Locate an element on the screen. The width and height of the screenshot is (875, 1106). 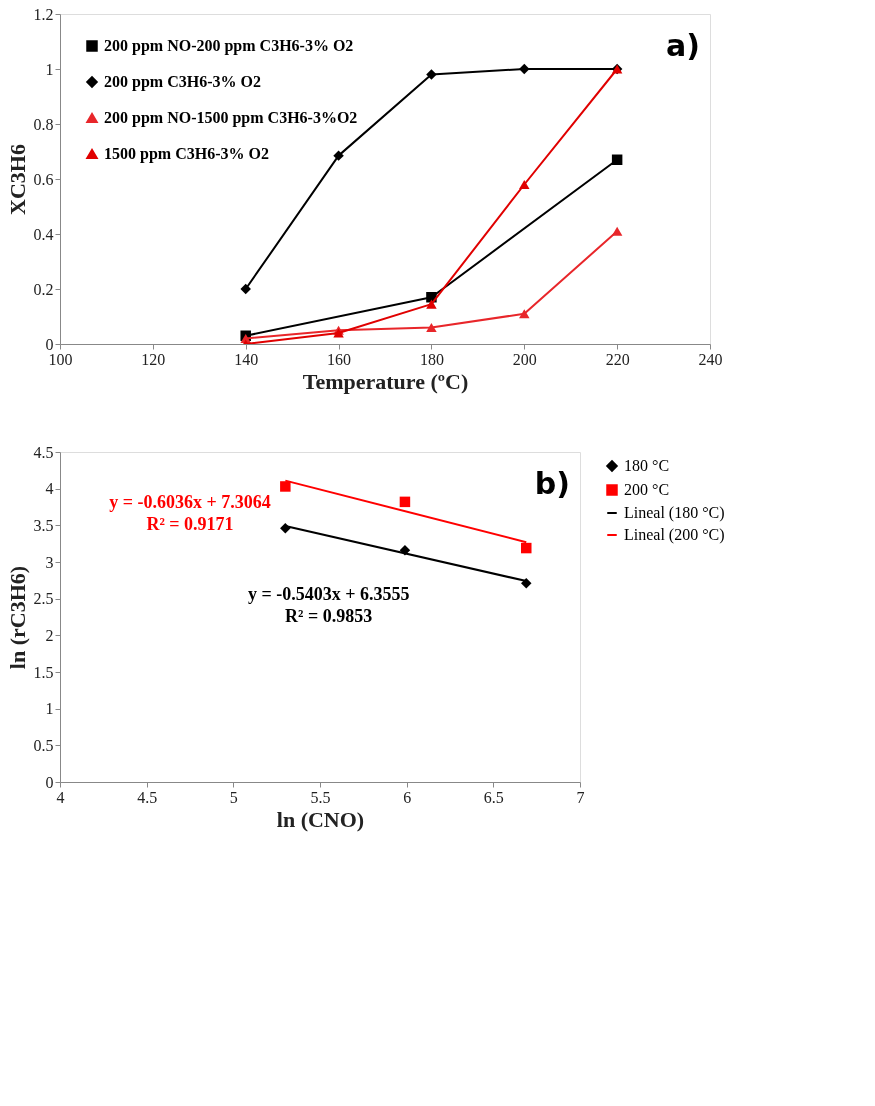
x-tick-label: 200 is located at coordinates (524, 359).